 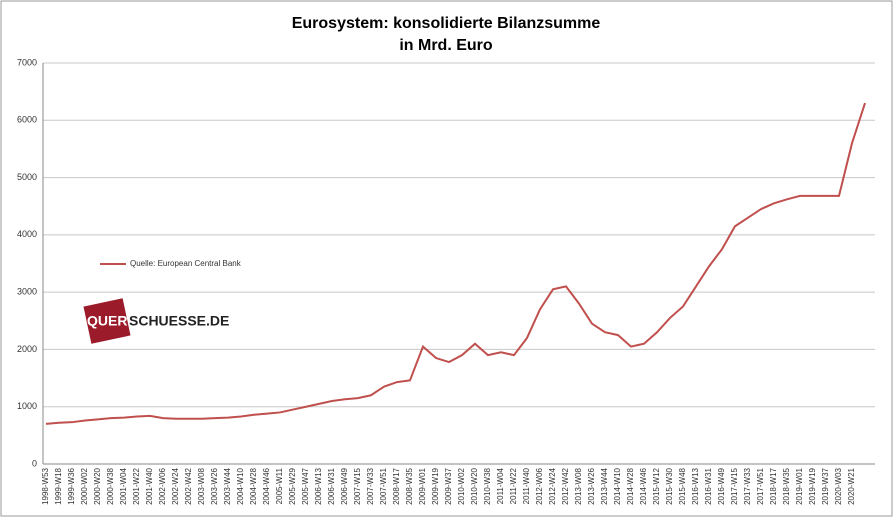 What do you see at coordinates (370, 485) in the screenshot?
I see `x-tick-label: 2007-W33` at bounding box center [370, 485].